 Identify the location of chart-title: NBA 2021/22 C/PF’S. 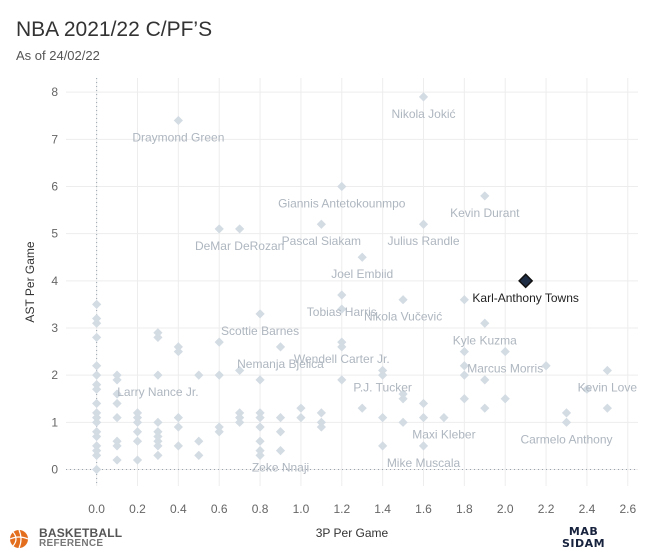
(114, 29).